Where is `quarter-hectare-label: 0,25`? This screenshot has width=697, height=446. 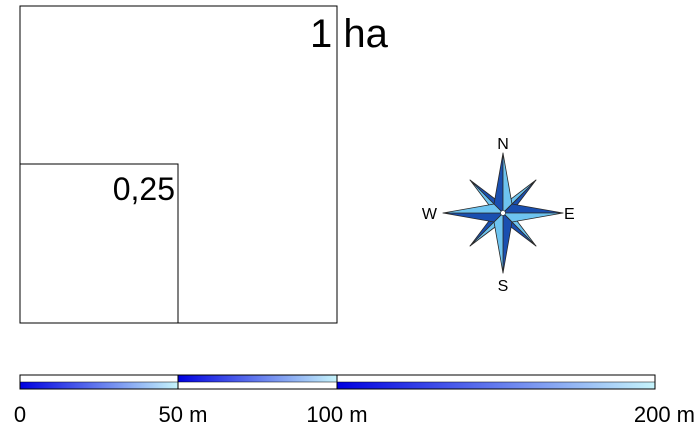
quarter-hectare-label: 0,25 is located at coordinates (144, 189).